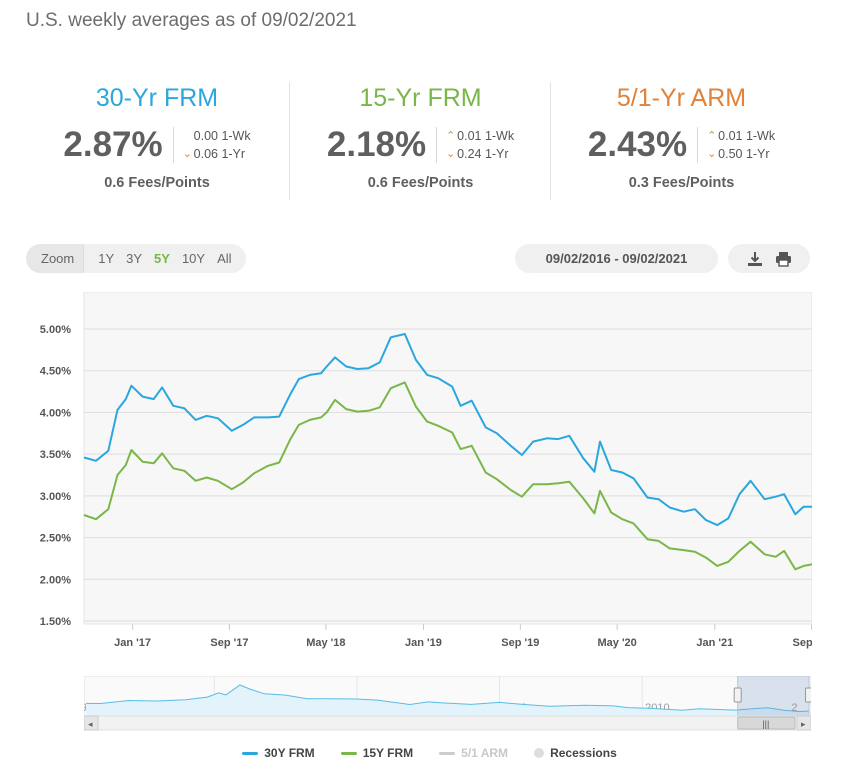 This screenshot has height=774, width=859. I want to click on zoom-3y-button: 3Y, so click(134, 258).